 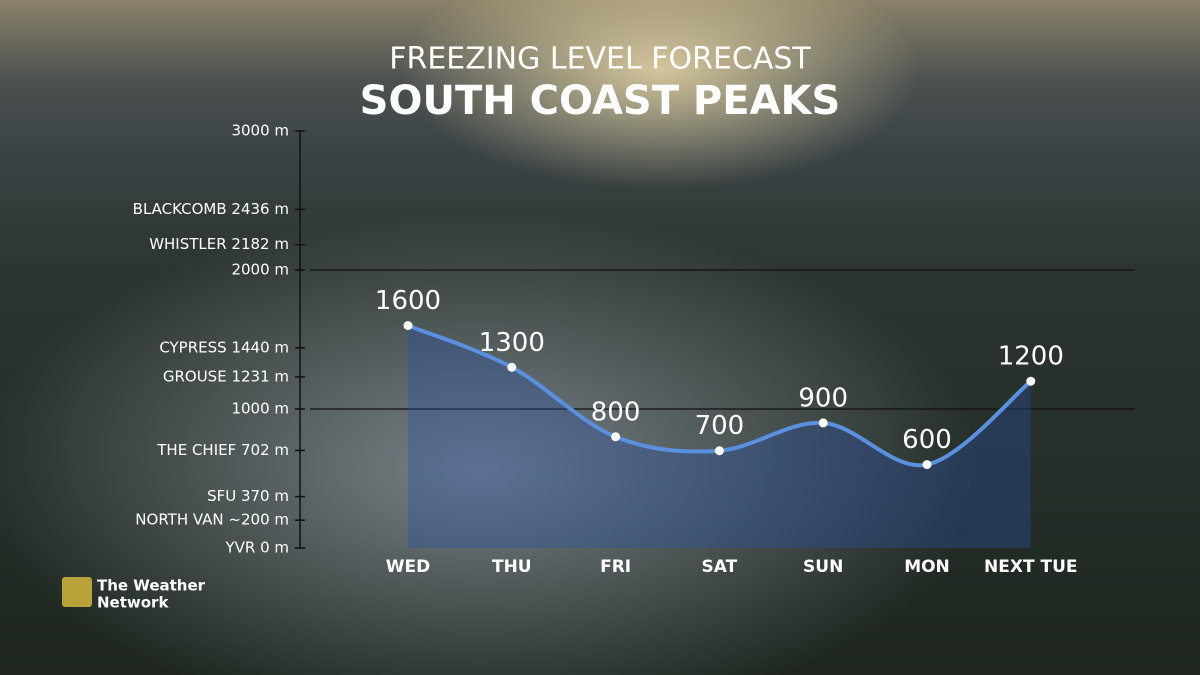 What do you see at coordinates (1030, 567) in the screenshot?
I see `x-tick-label: NEXT TUE` at bounding box center [1030, 567].